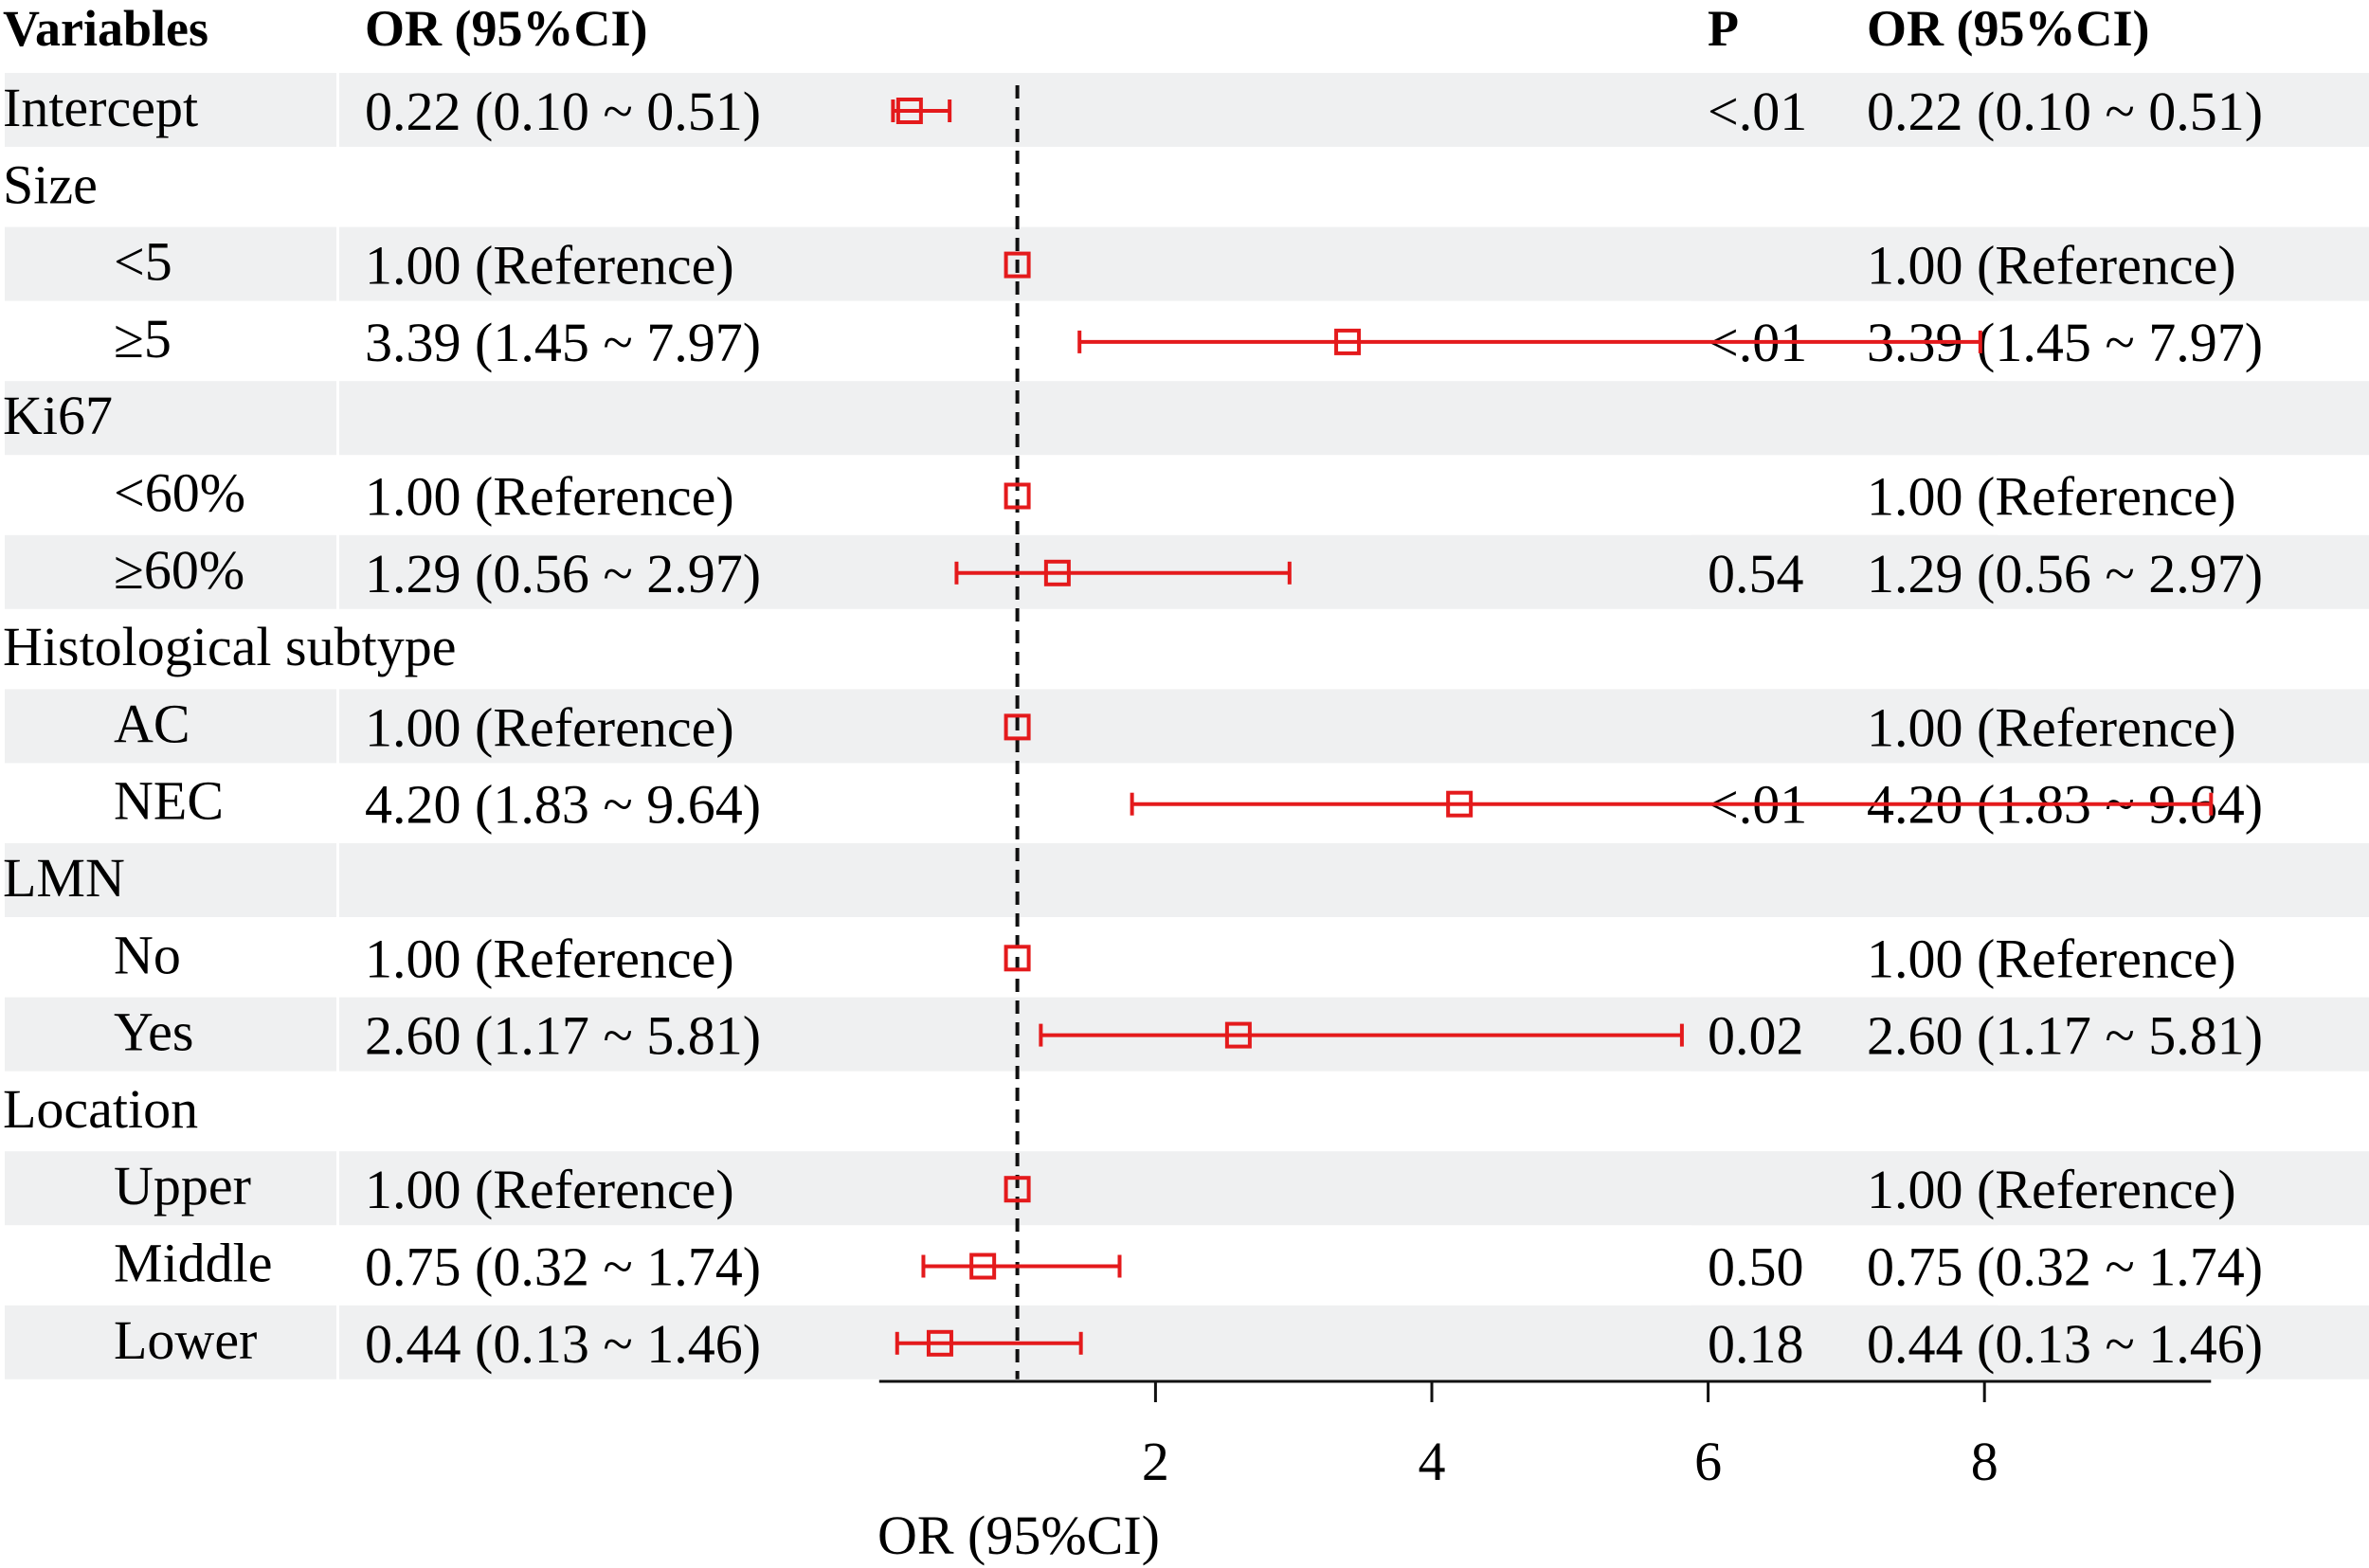 This screenshot has height=1568, width=2369. Describe the element at coordinates (1756, 1267) in the screenshot. I see `p-value: 0.50` at that location.